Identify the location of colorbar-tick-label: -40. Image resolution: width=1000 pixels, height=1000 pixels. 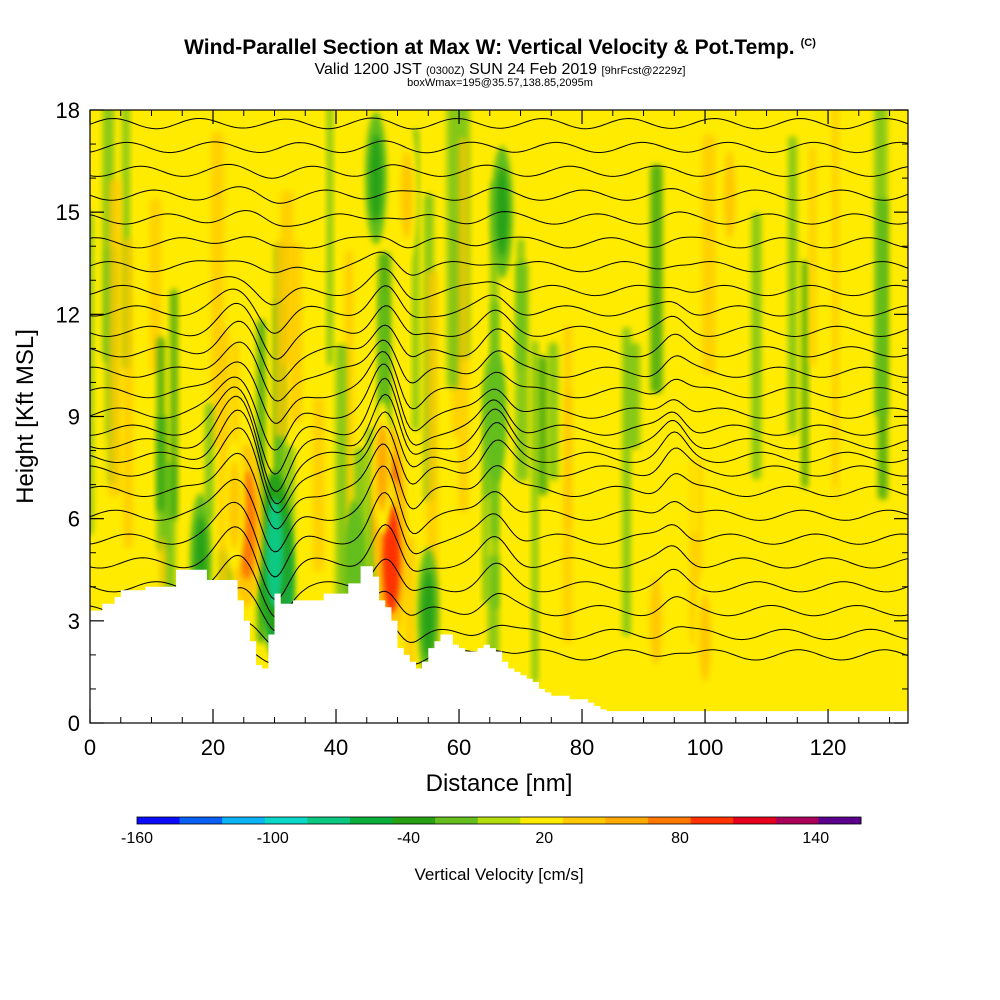
(408, 838).